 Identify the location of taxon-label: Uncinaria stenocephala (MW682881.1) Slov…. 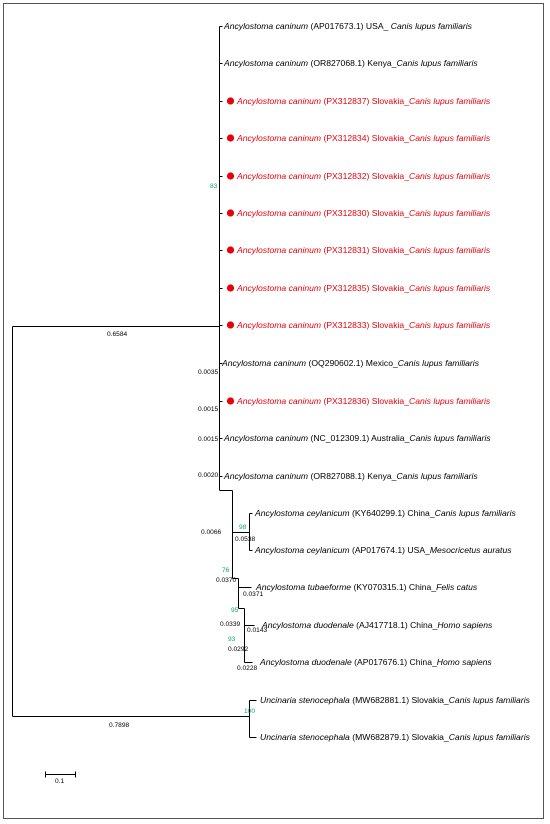
(395, 700).